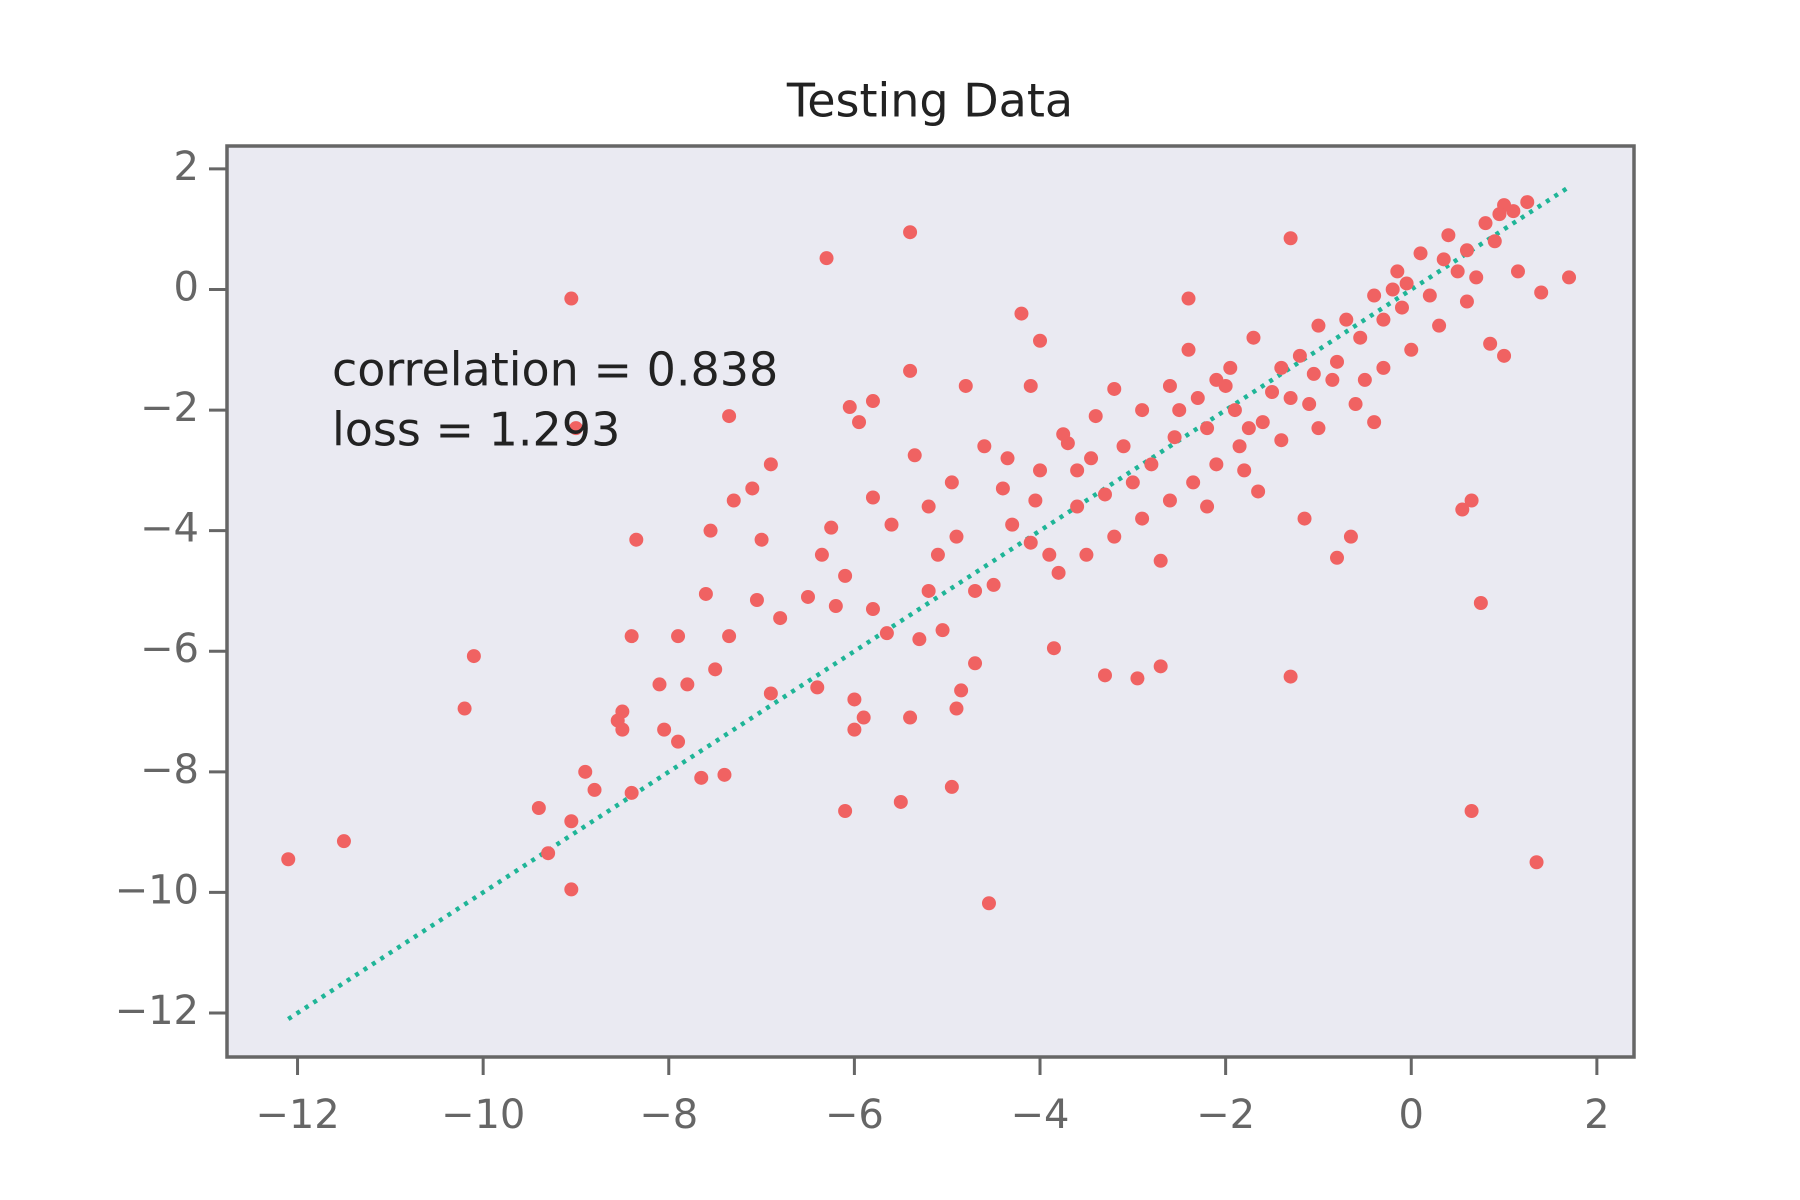 The width and height of the screenshot is (1800, 1200). I want to click on y-tick-label: −6, so click(169, 649).